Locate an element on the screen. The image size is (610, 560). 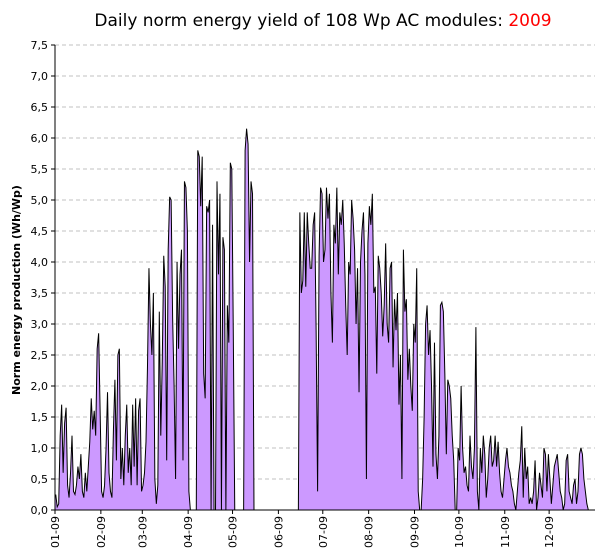
chart-title-year: 2009 is located at coordinates (529, 21).